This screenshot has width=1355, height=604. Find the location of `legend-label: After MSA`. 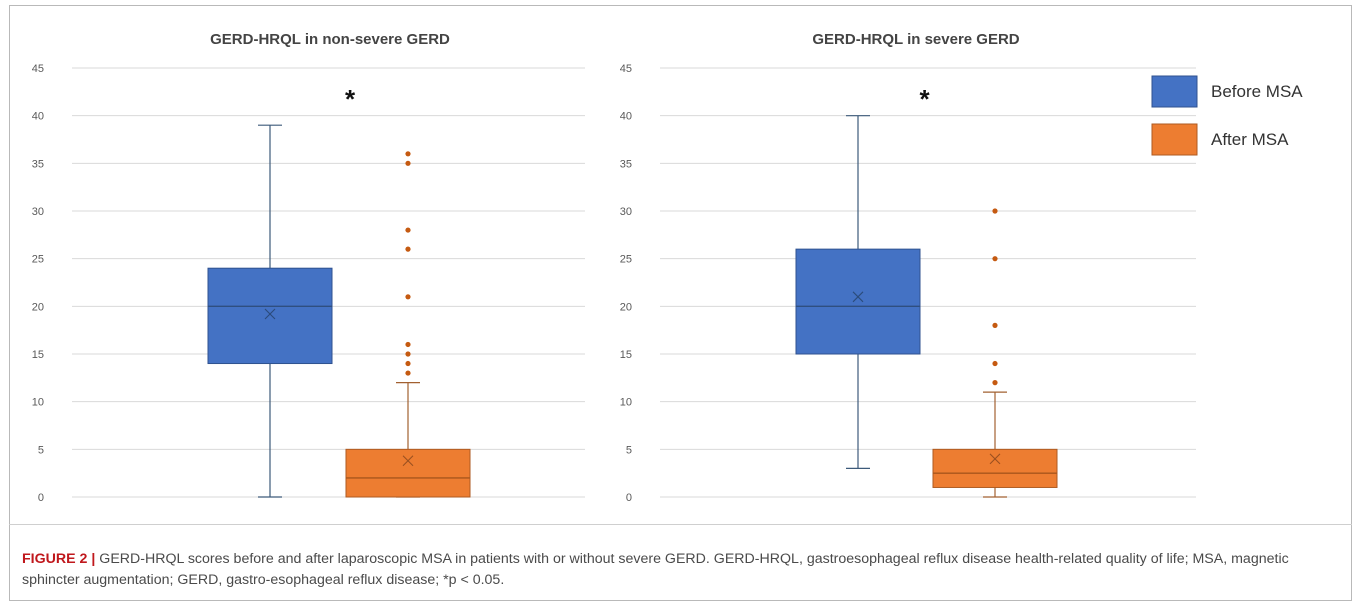

legend-label: After MSA is located at coordinates (1250, 139).